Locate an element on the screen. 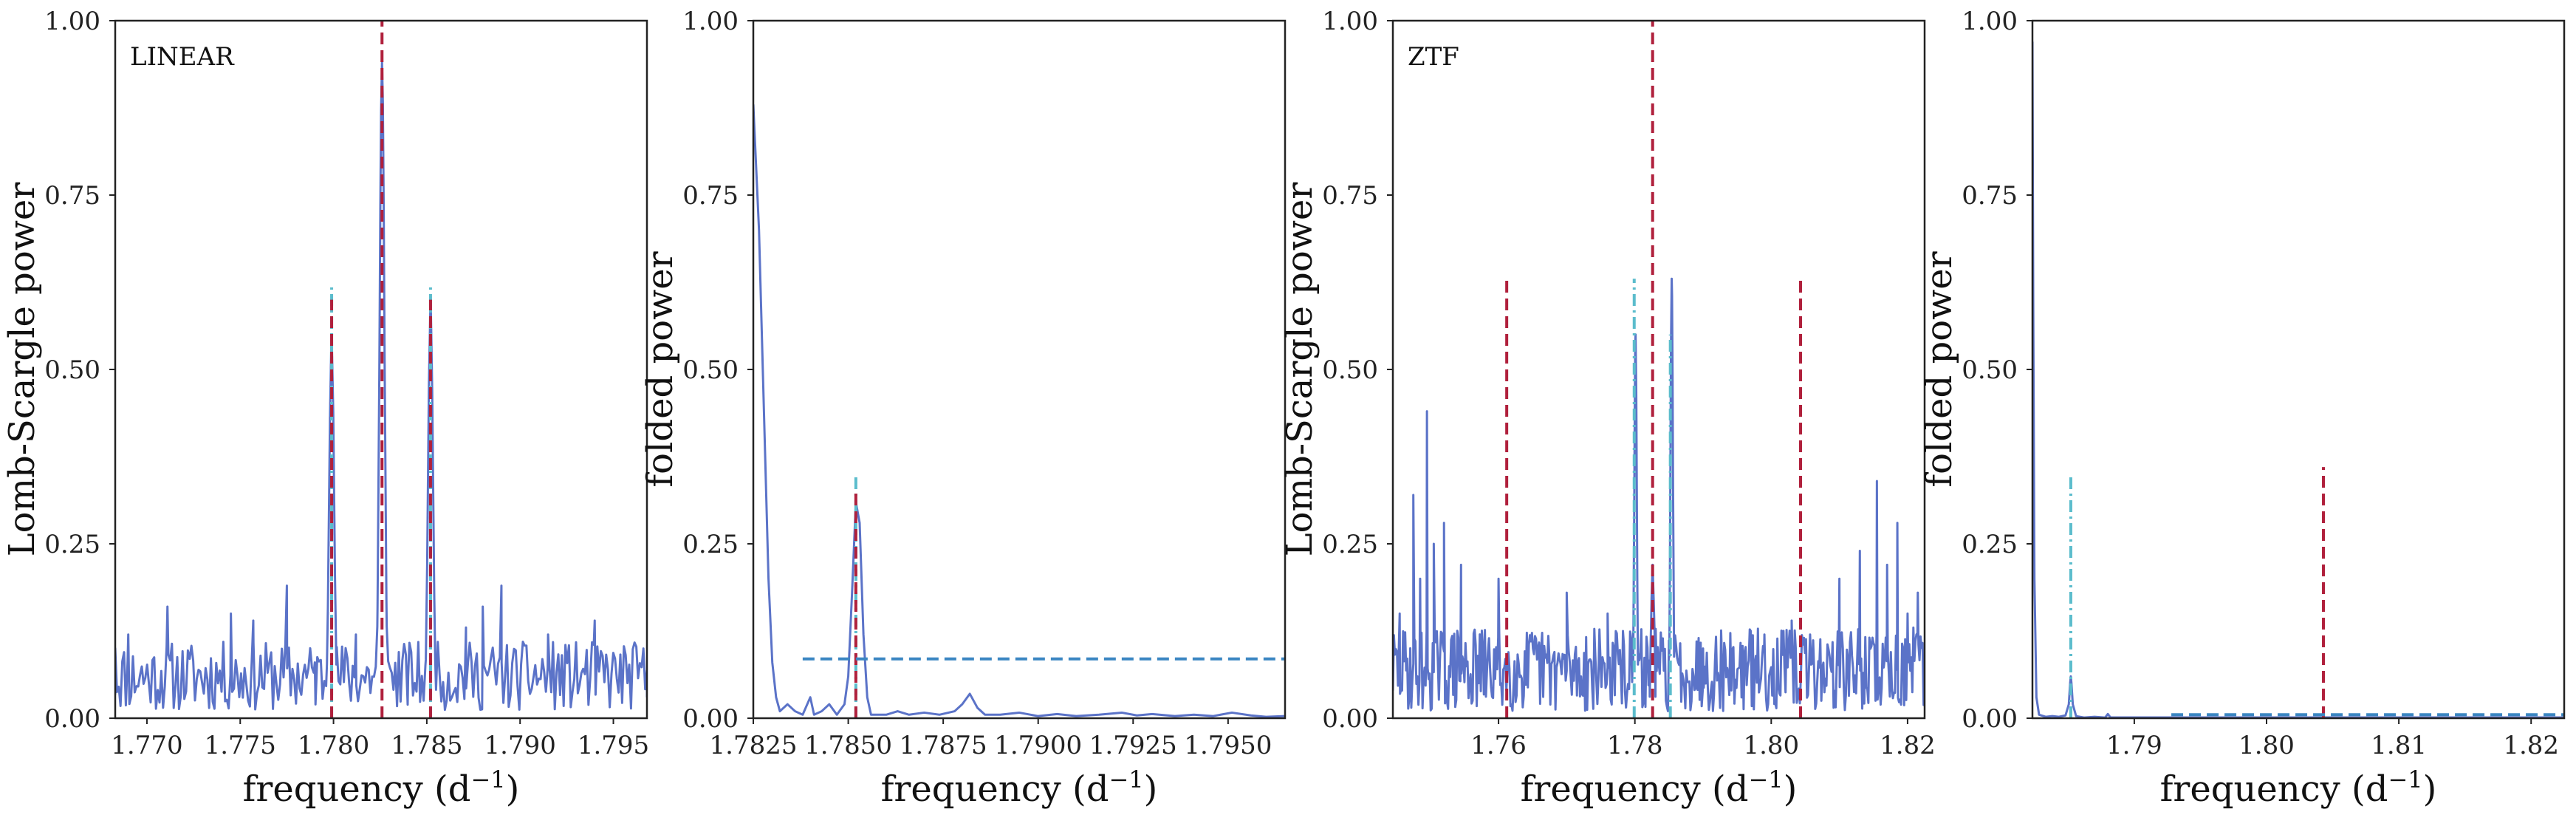  survey-annotation: ZTF is located at coordinates (1433, 57).